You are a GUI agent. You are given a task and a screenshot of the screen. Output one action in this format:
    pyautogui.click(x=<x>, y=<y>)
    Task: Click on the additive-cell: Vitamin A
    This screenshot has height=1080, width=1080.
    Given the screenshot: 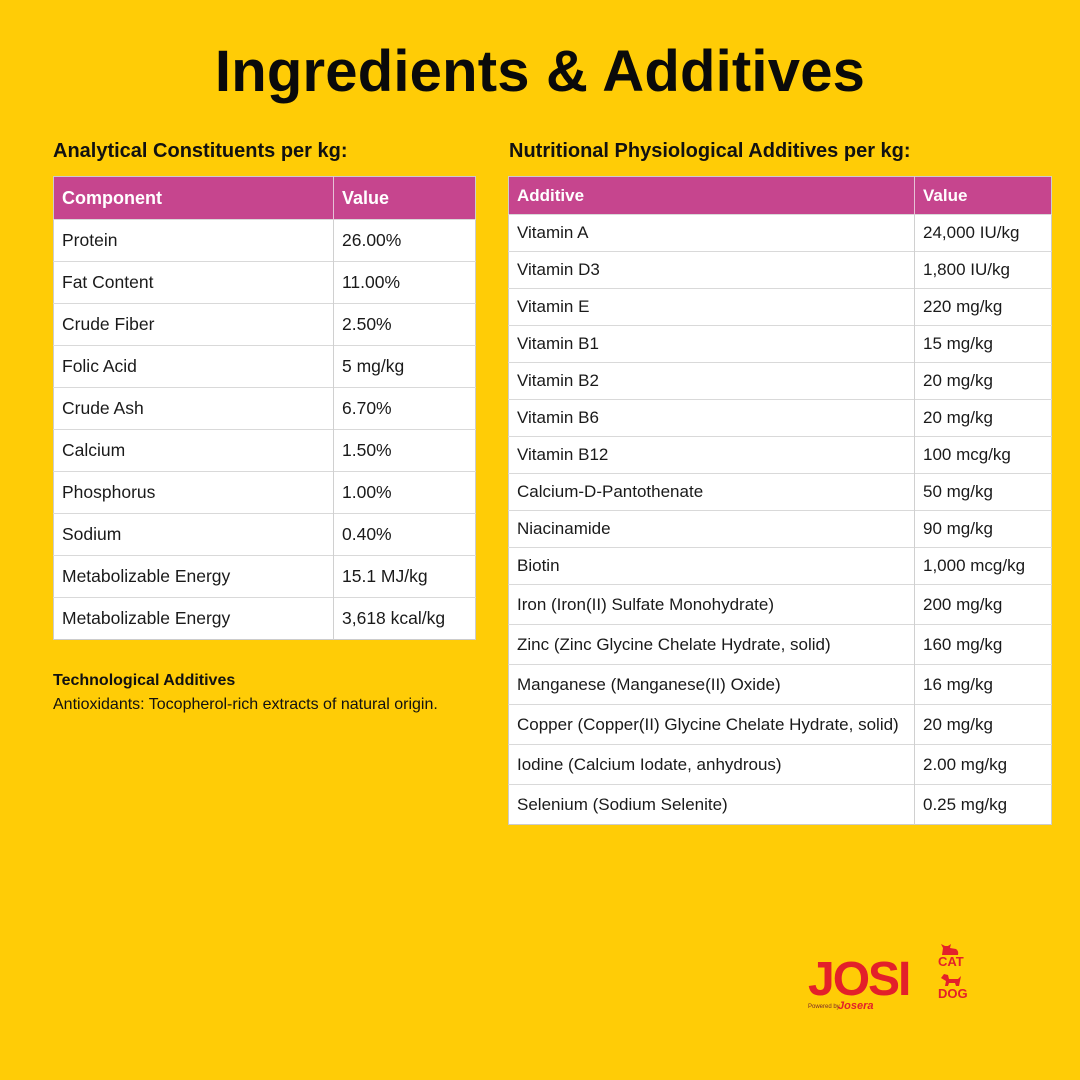 What is the action you would take?
    pyautogui.click(x=711, y=233)
    